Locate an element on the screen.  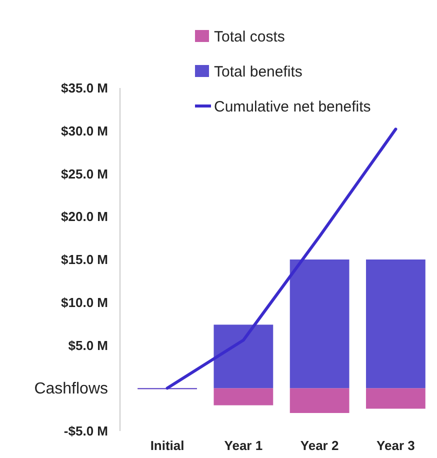
y-tick-label: $30.0 M is located at coordinates (84, 130).